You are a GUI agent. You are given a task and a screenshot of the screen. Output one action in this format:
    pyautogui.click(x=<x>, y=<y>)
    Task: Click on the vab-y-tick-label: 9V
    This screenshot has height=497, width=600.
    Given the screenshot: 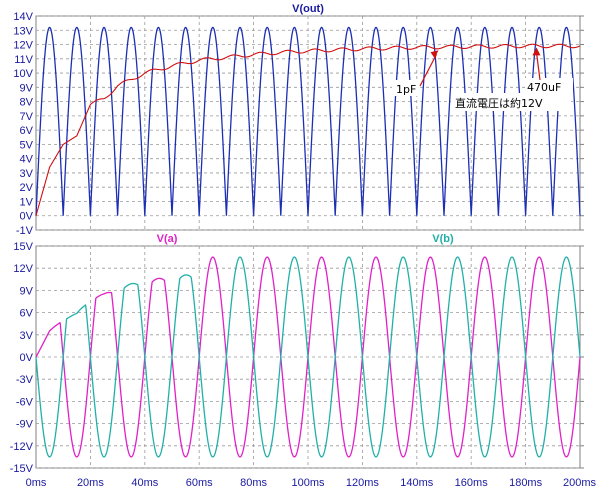 What is the action you would take?
    pyautogui.click(x=27, y=291)
    